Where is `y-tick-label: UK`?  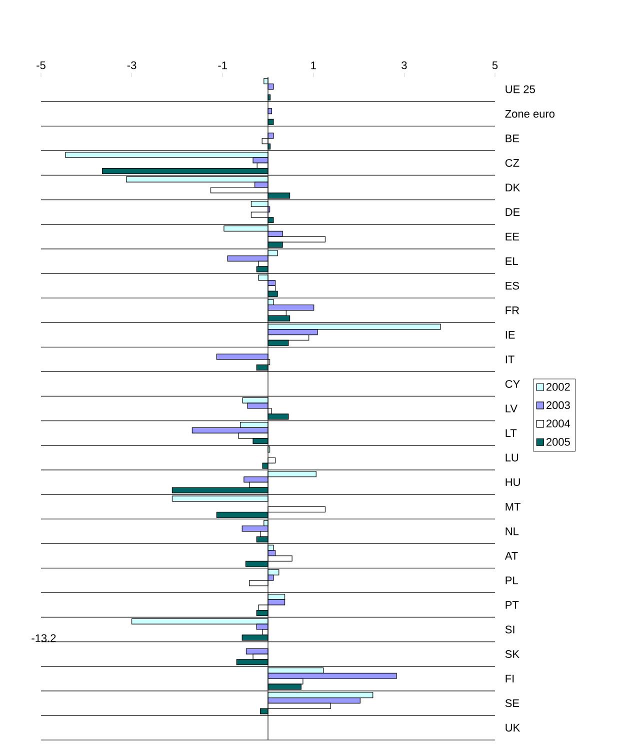 y-tick-label: UK is located at coordinates (513, 728).